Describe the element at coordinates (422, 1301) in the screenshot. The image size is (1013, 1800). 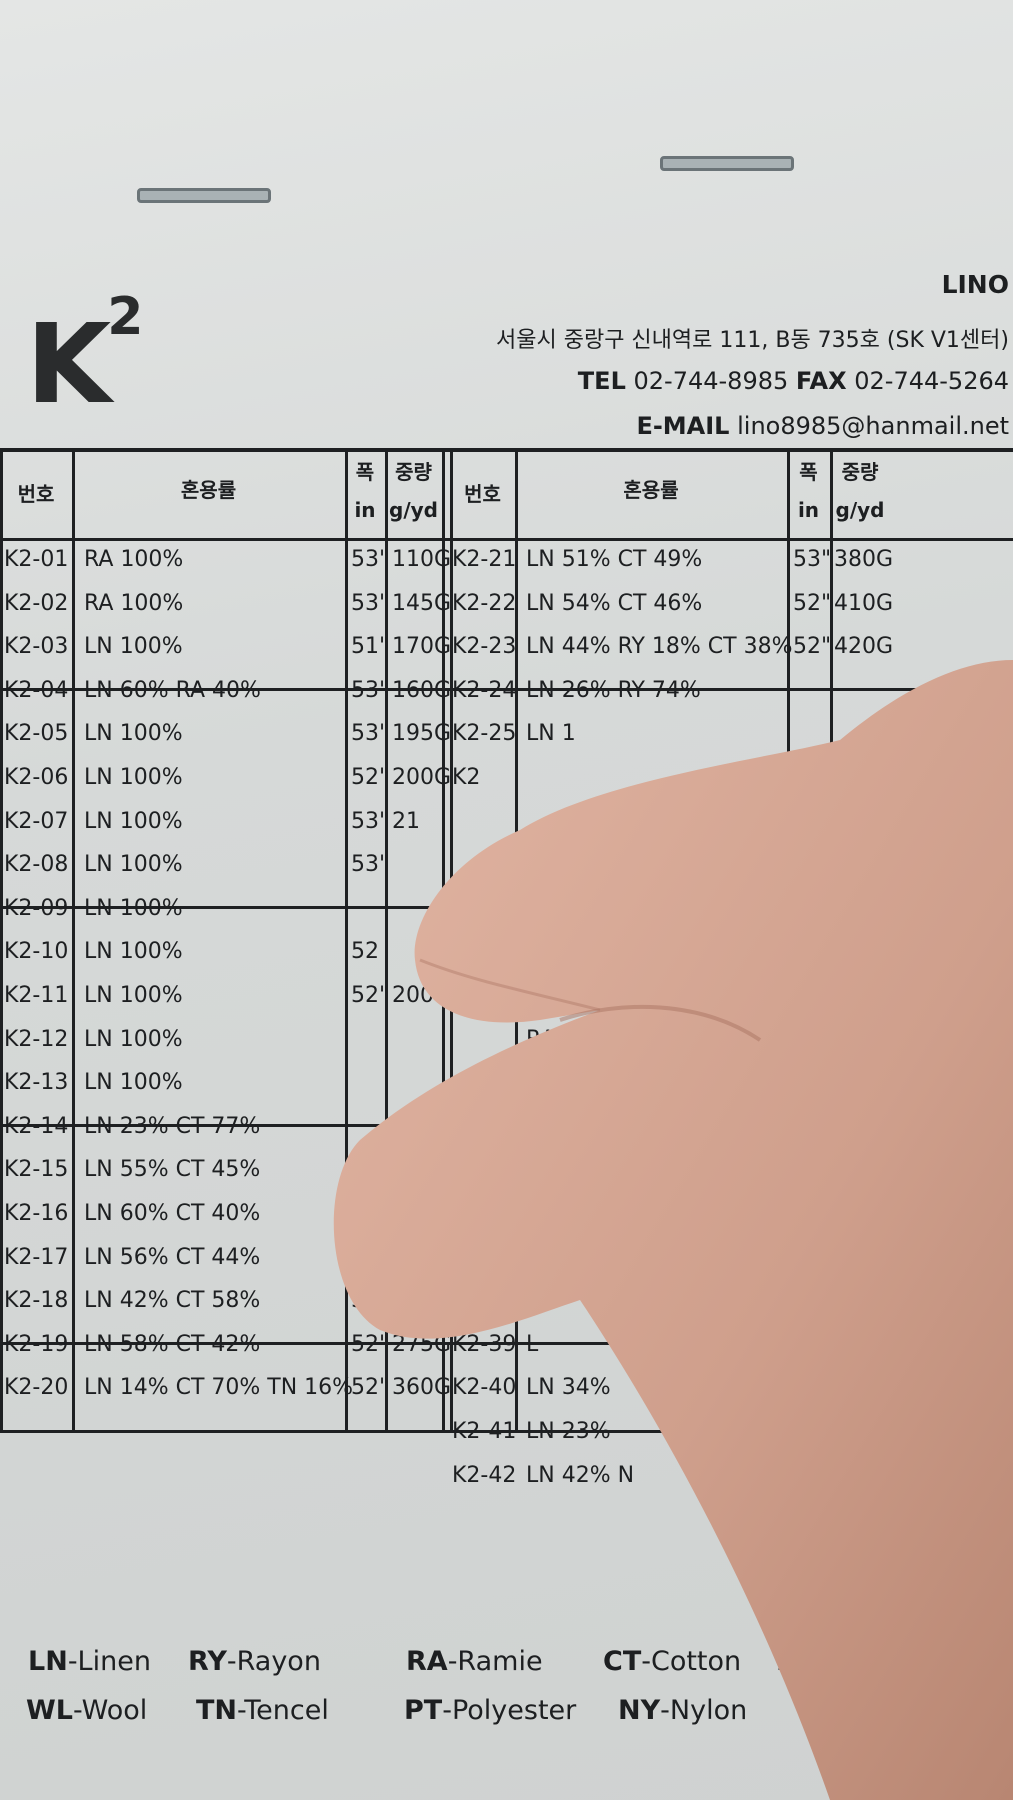
I see `row-weight: 310G` at that location.